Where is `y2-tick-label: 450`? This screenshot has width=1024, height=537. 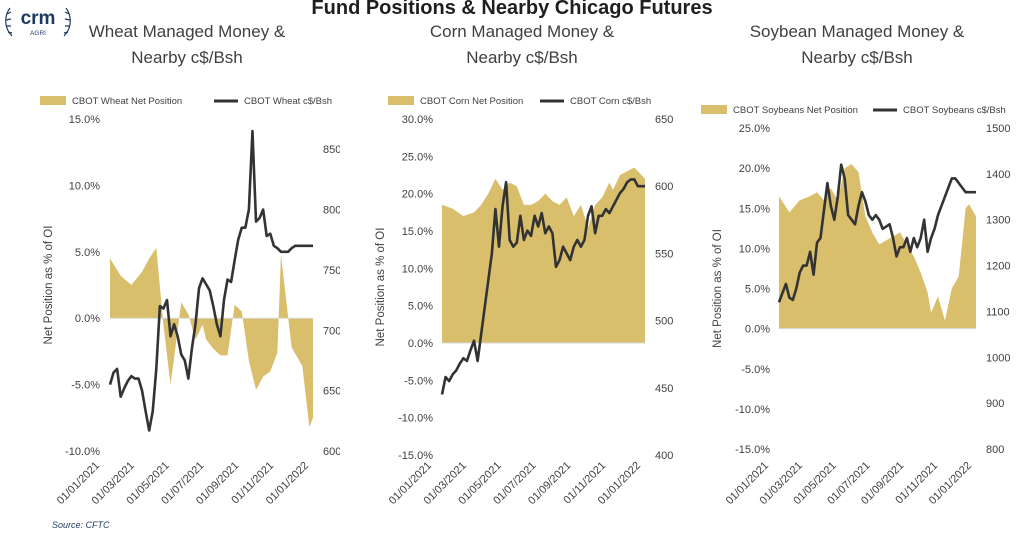
y2-tick-label: 450 is located at coordinates (664, 389).